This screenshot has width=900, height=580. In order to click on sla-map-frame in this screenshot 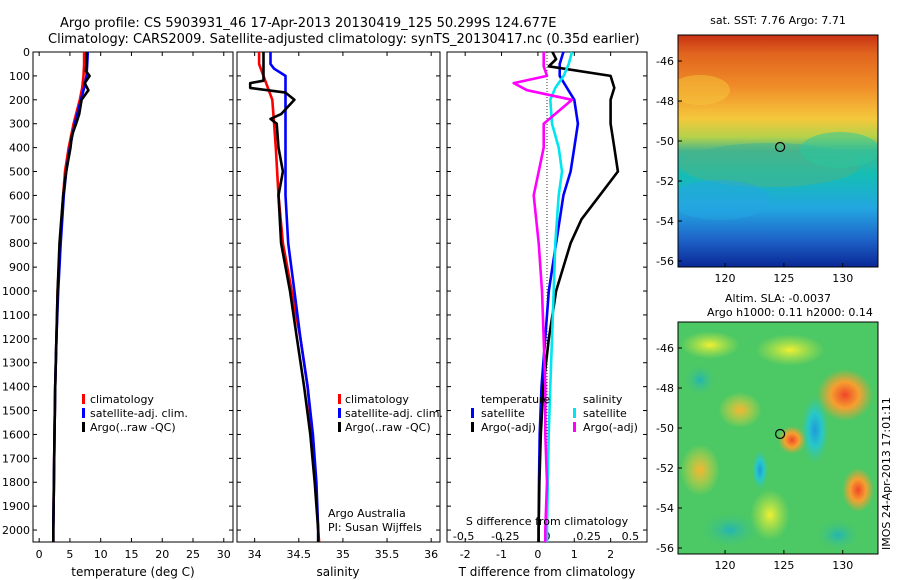, I will do `click(778, 438)`.